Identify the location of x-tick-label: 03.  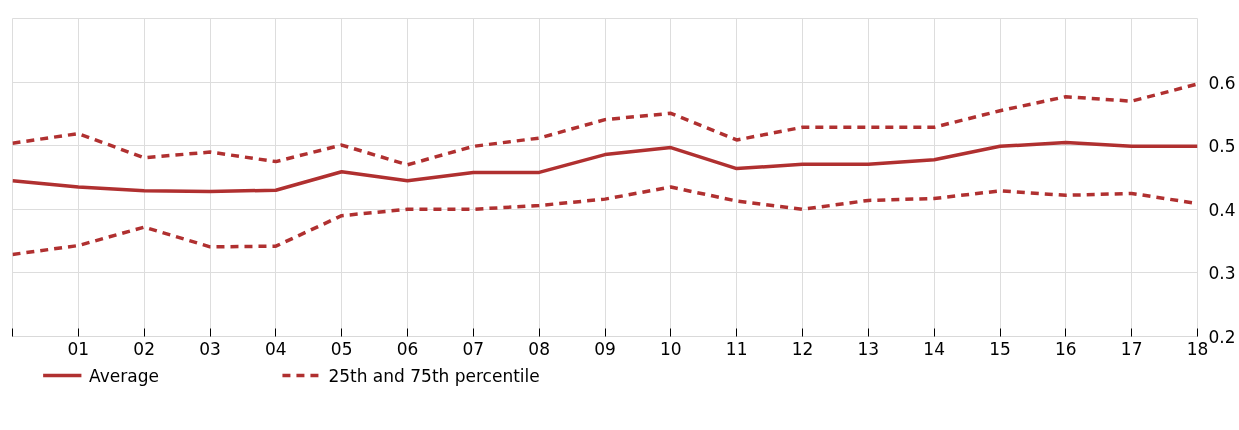
(210, 348).